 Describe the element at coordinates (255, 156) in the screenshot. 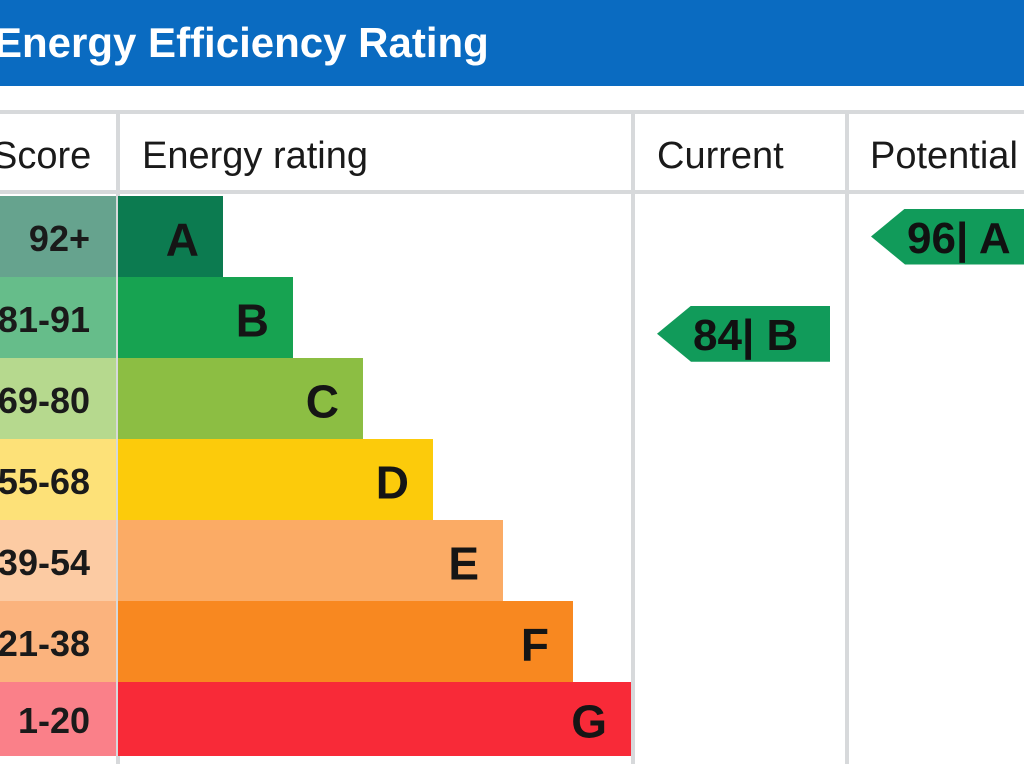

I see `column-header-energy-rating: Energy rating` at that location.